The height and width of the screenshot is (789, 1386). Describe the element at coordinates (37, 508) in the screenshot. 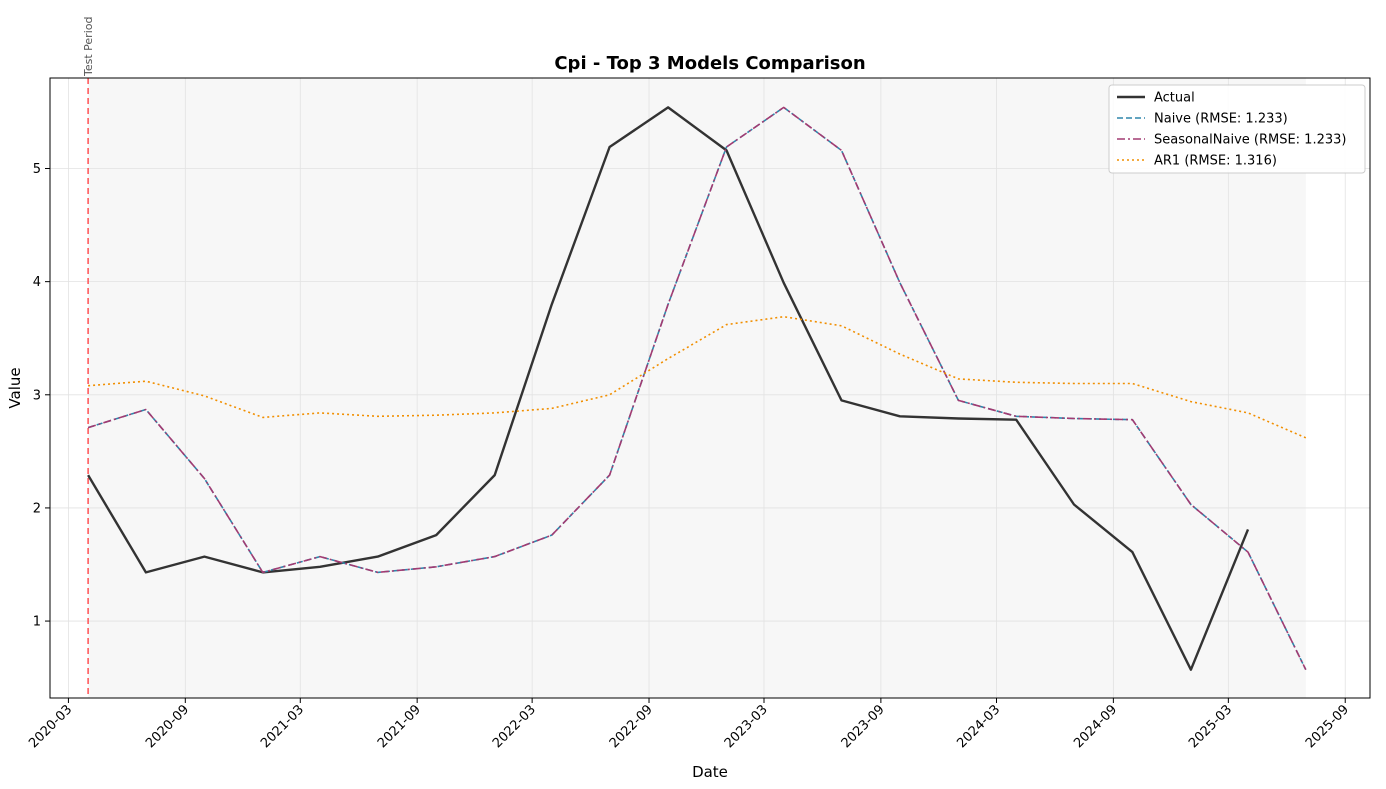

I see `y-tick-label: 2` at that location.